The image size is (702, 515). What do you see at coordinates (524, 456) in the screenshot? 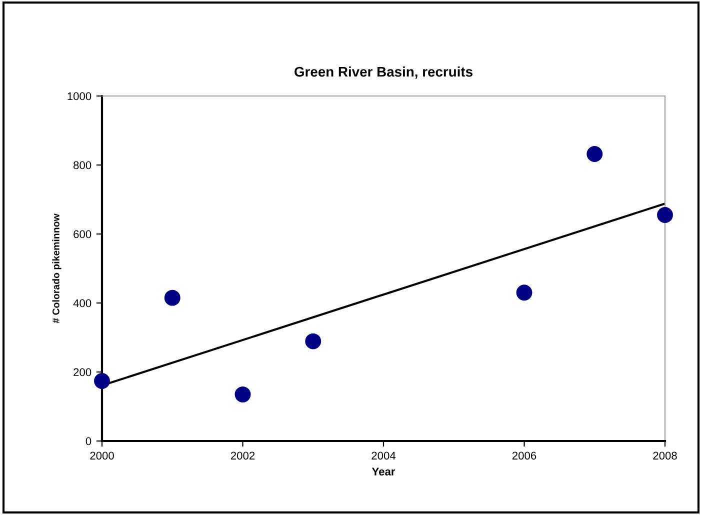
I see `x-tick-label: 2006` at bounding box center [524, 456].